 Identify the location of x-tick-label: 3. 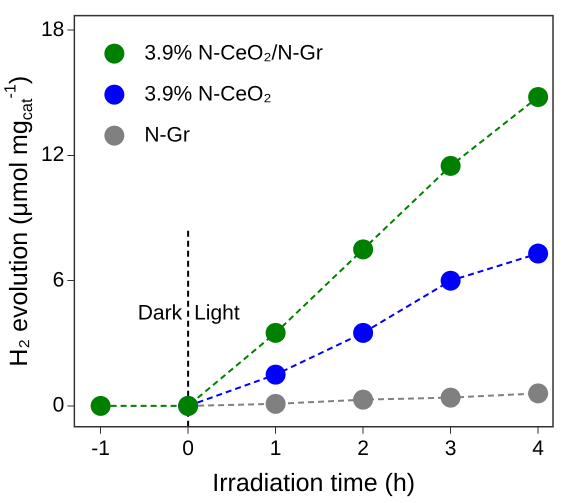
(450, 448).